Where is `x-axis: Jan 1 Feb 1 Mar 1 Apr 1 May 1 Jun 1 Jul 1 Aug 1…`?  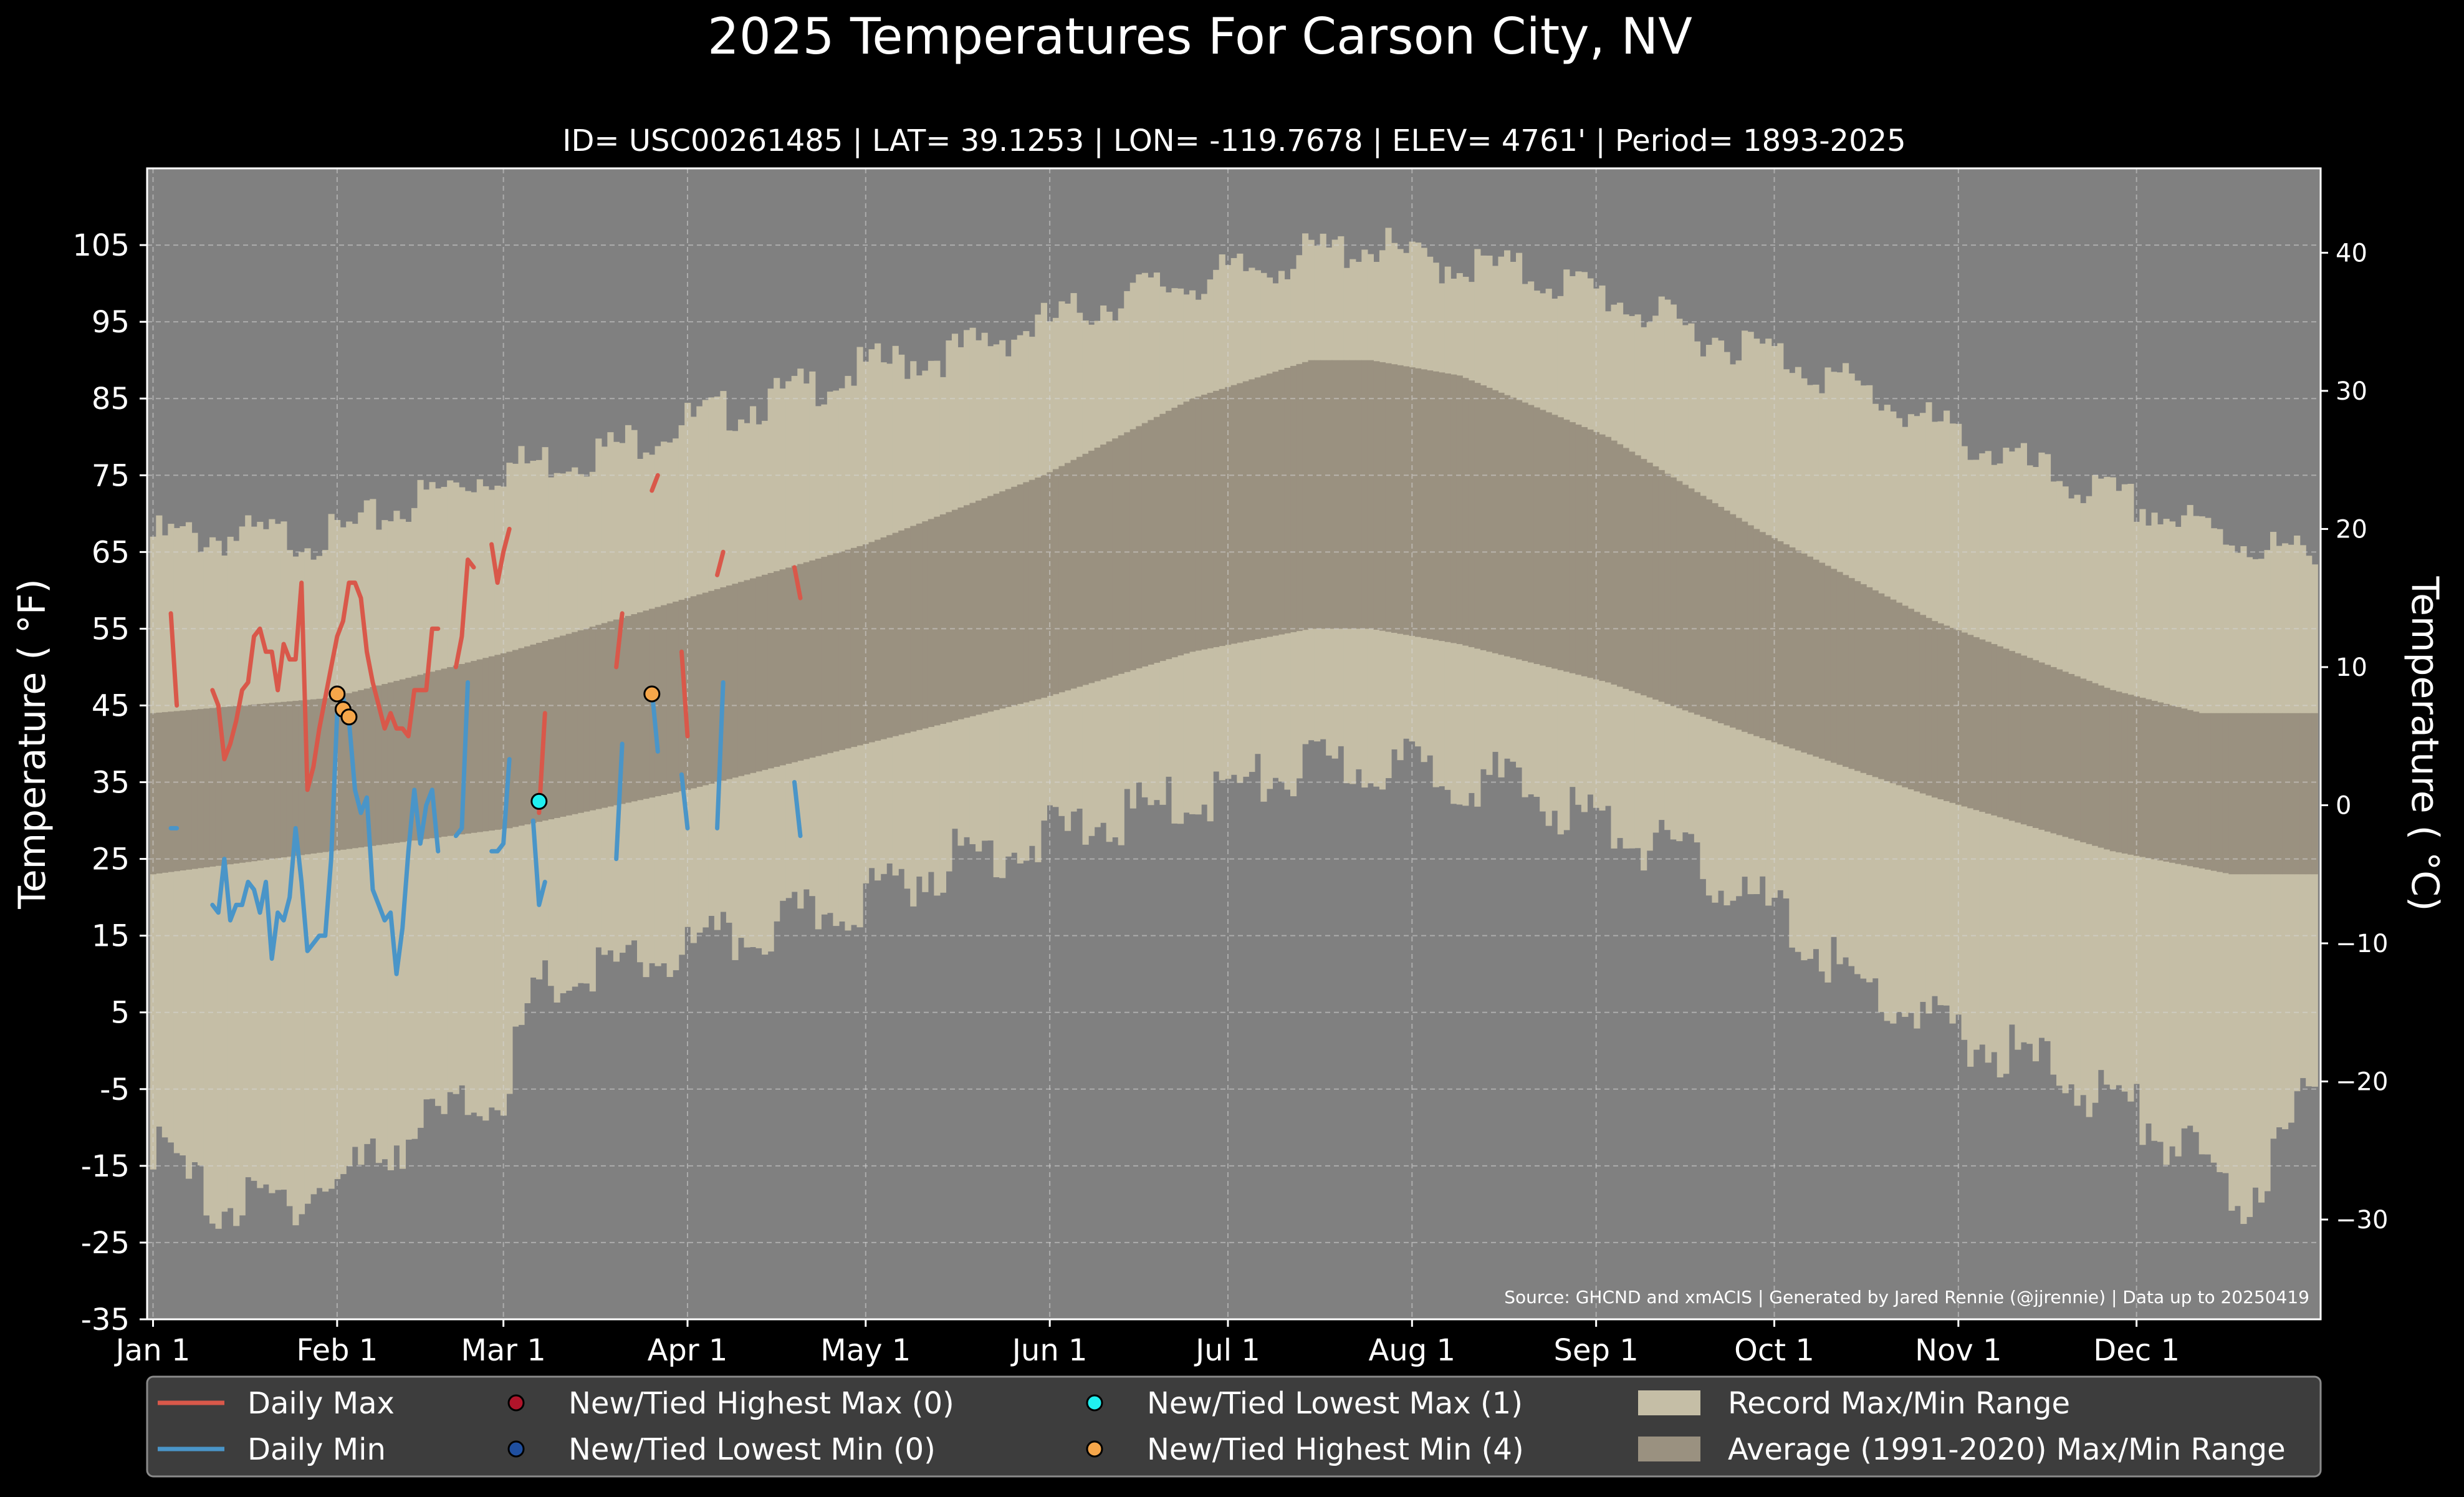 x-axis: Jan 1 Feb 1 Mar 1 Apr 1 May 1 Jun 1 Jul 1 Aug 1… is located at coordinates (1147, 1343).